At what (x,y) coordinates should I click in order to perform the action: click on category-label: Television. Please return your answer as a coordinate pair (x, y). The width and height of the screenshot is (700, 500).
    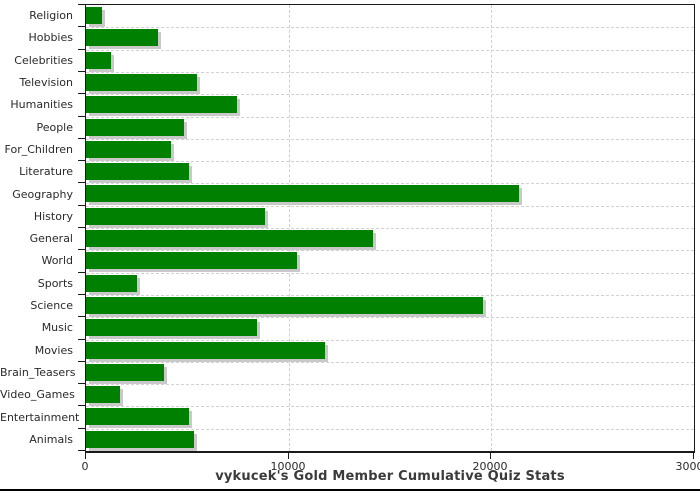
    Looking at the image, I should click on (46, 83).